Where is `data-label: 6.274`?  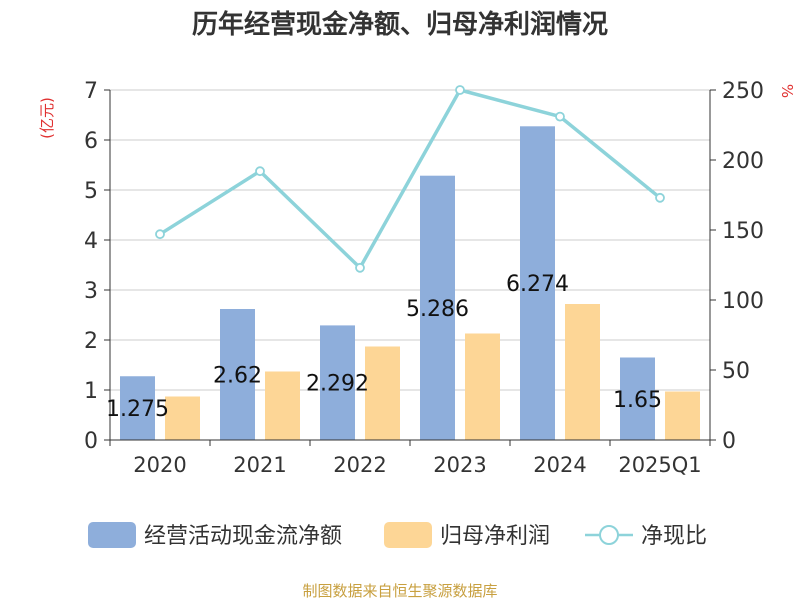
data-label: 6.274 is located at coordinates (537, 284).